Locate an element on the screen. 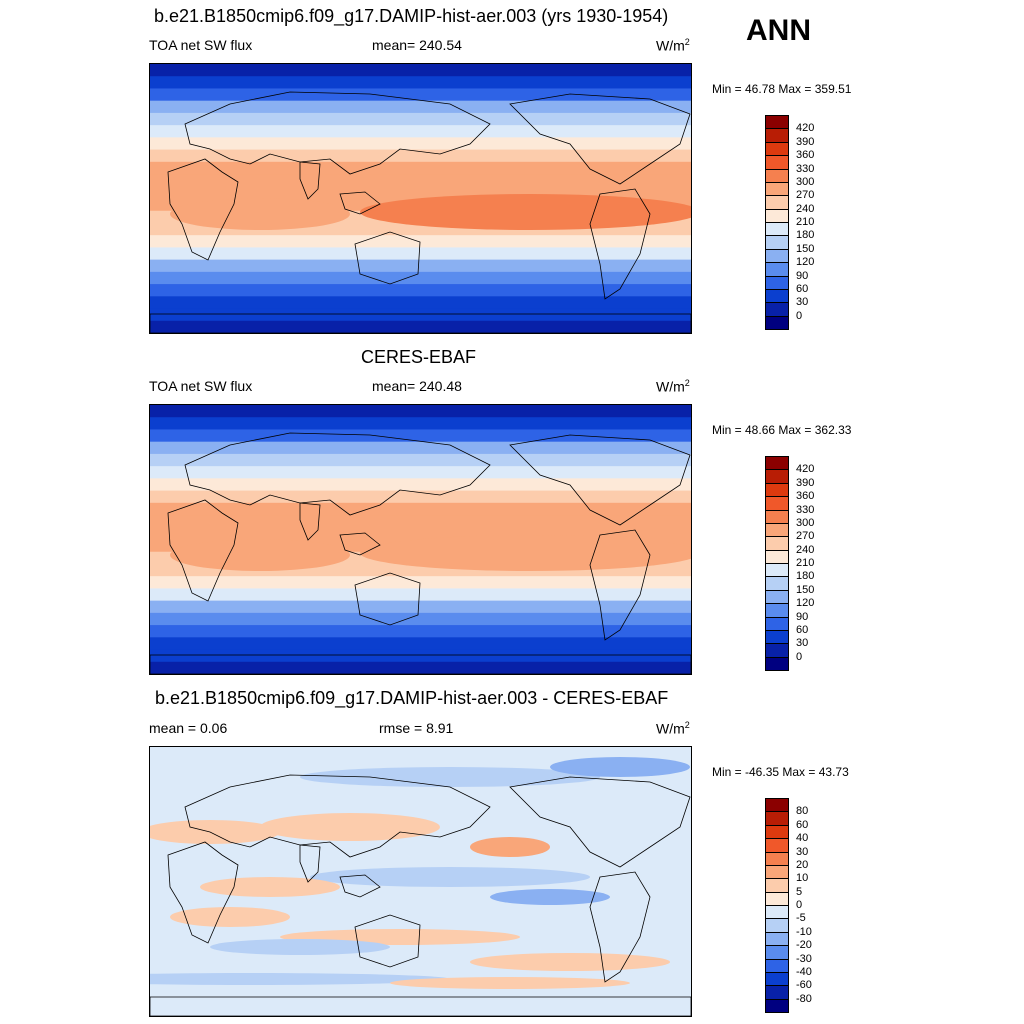 This screenshot has height=1024, width=1024. panel3-map is located at coordinates (420, 881).